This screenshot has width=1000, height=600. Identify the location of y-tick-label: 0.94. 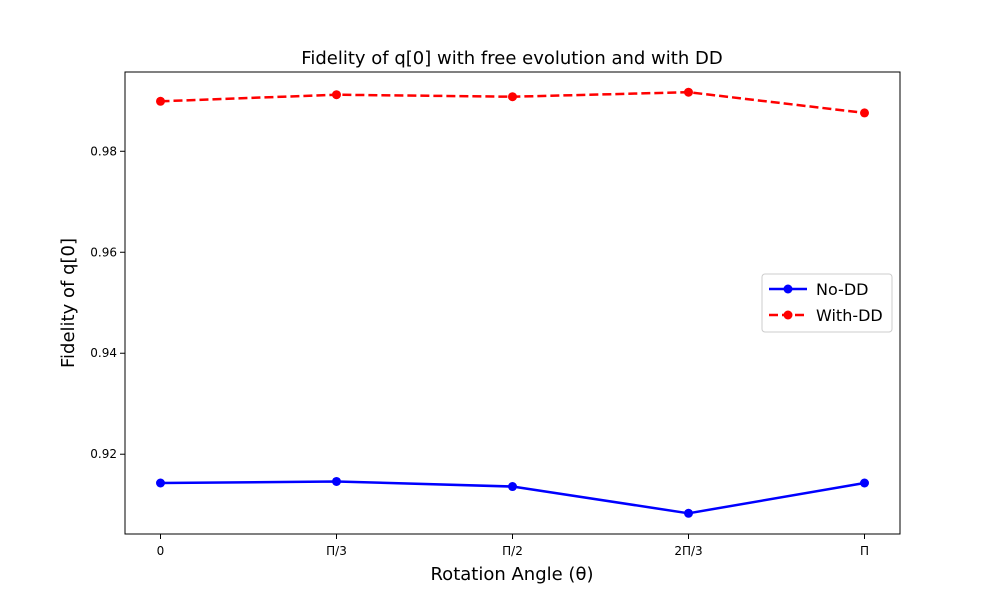
(103, 353).